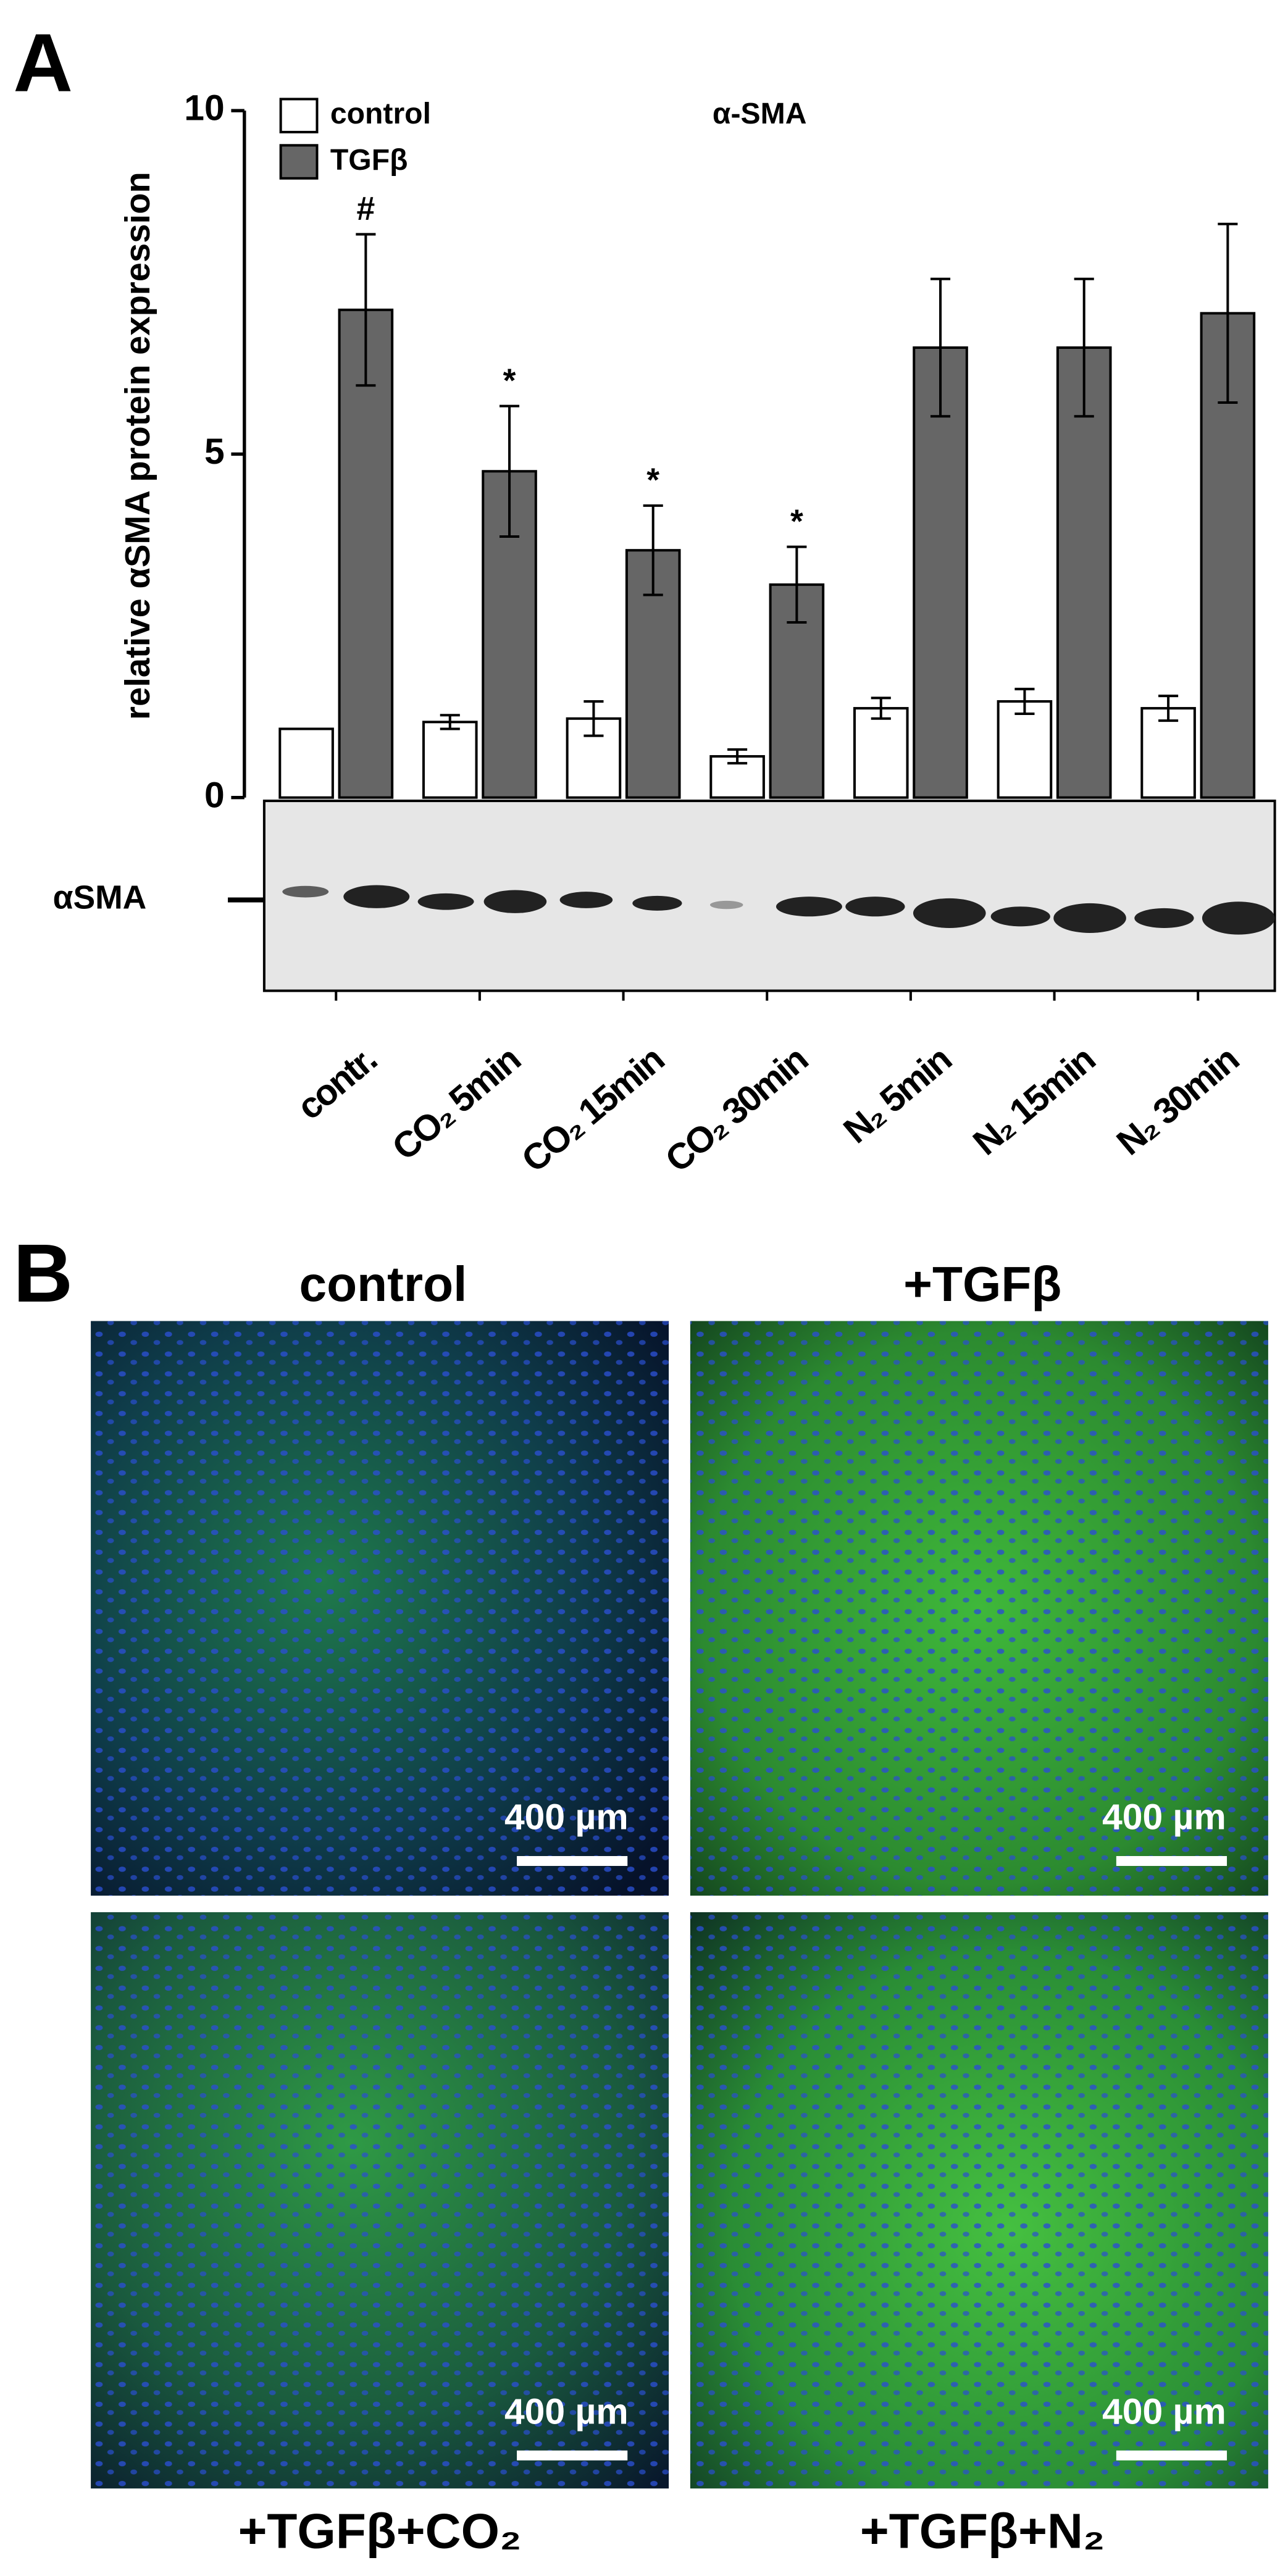 This screenshot has width=1288, height=2576. What do you see at coordinates (380, 2531) in the screenshot?
I see `micrograph-title: +TGFβ+CO₂` at bounding box center [380, 2531].